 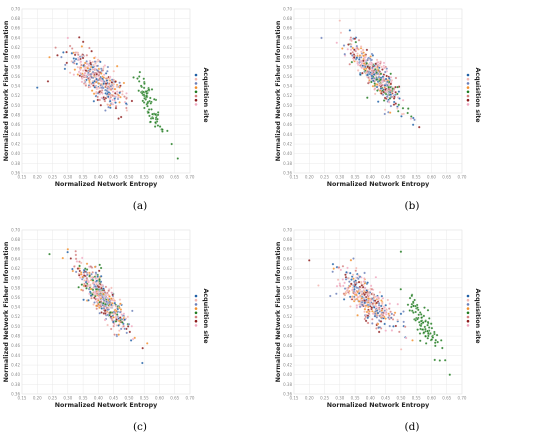 What do you see at coordinates (6, 91) in the screenshot?
I see `y-axis-title: Normalized Network Fisher Information` at bounding box center [6, 91].